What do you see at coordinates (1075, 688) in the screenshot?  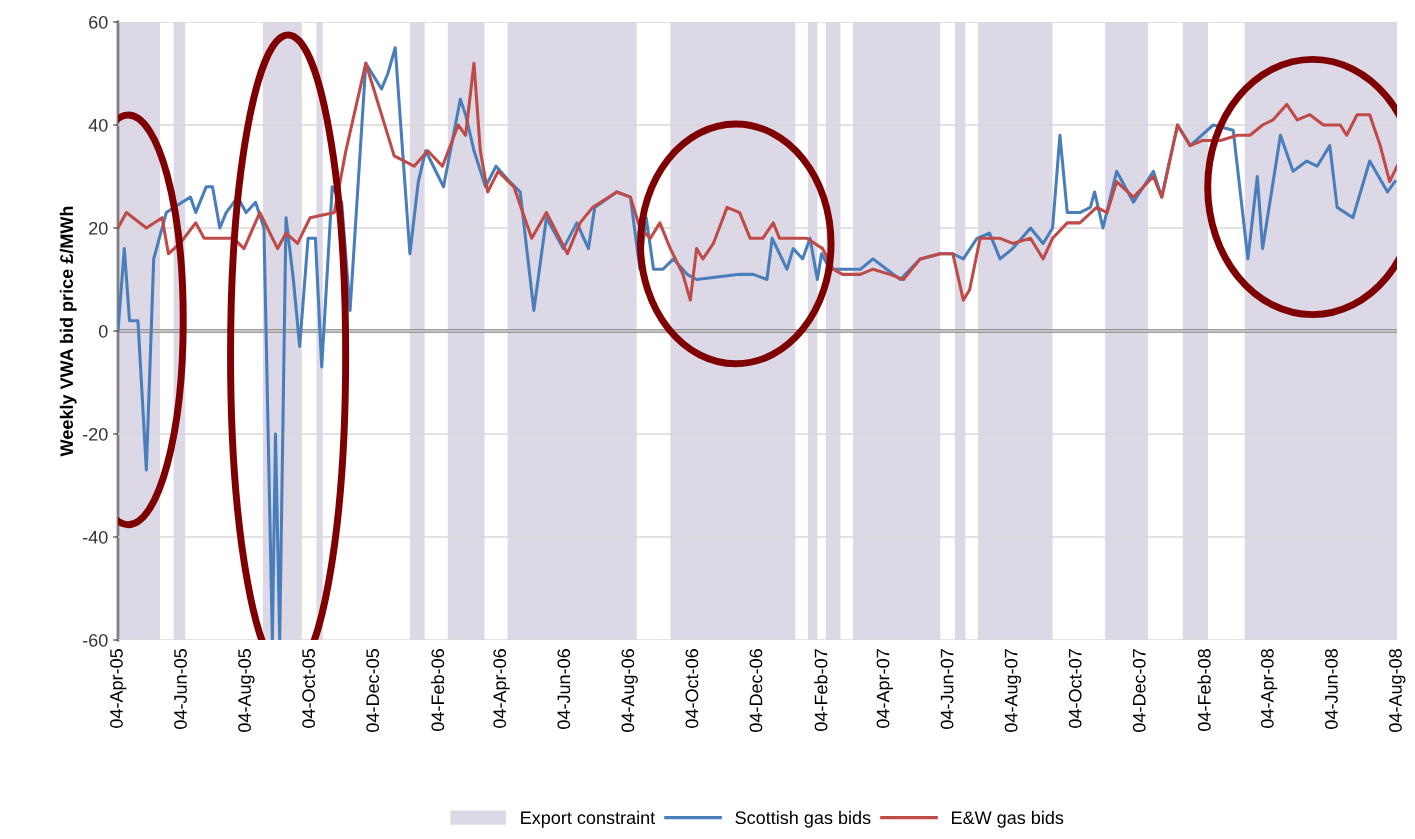 I see `x-tick-label: 04-Oct-07` at bounding box center [1075, 688].